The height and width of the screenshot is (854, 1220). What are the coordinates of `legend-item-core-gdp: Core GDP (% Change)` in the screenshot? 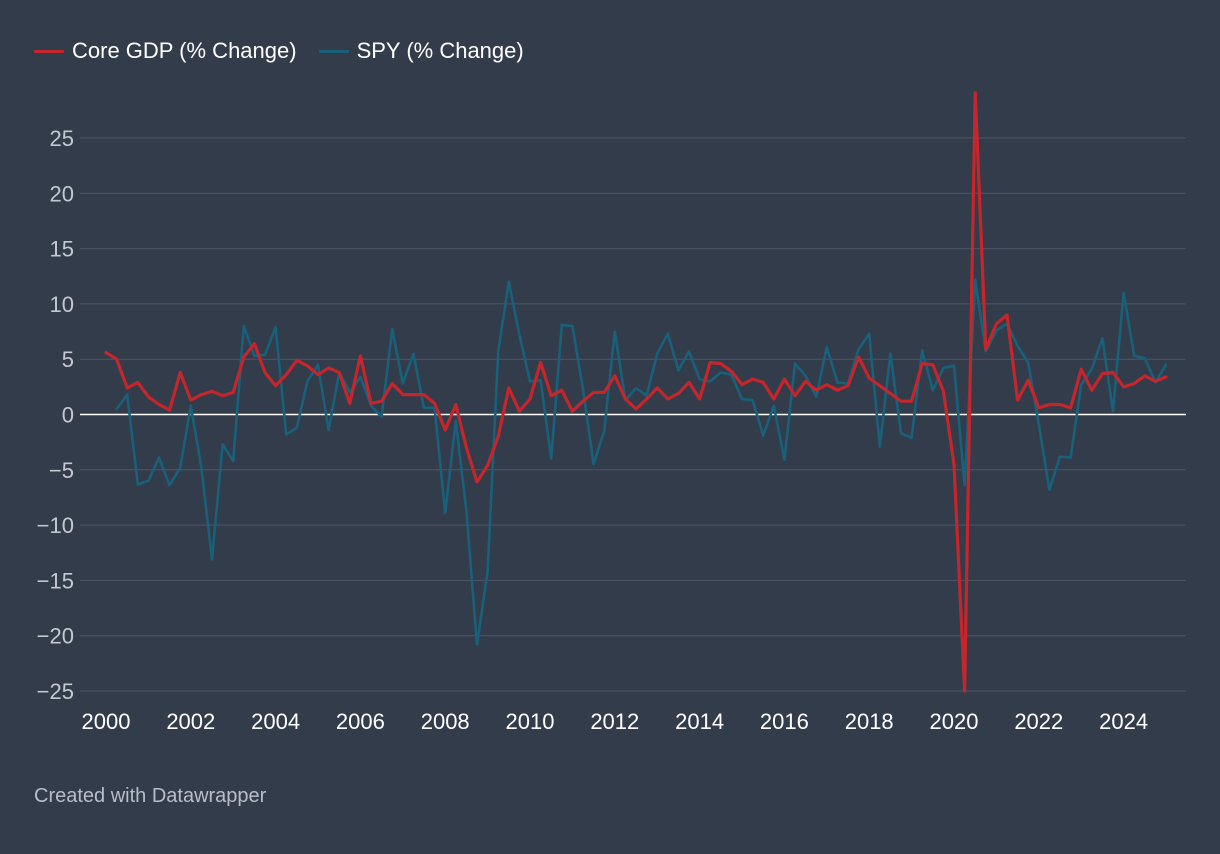 It's located at (165, 51).